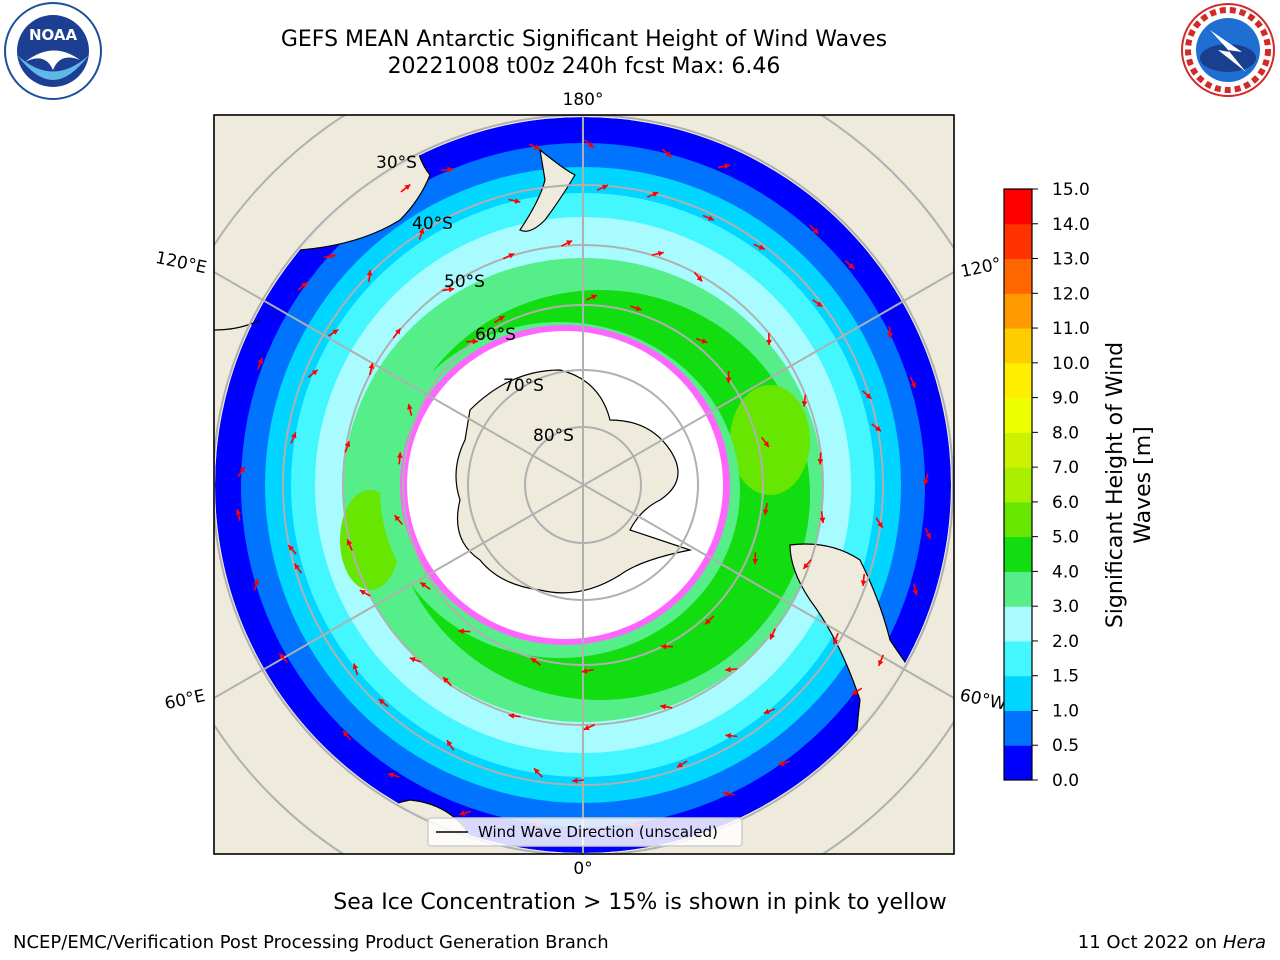 This screenshot has height=960, width=1280. What do you see at coordinates (464, 282) in the screenshot?
I see `lat-label-50s: 50°S` at bounding box center [464, 282].